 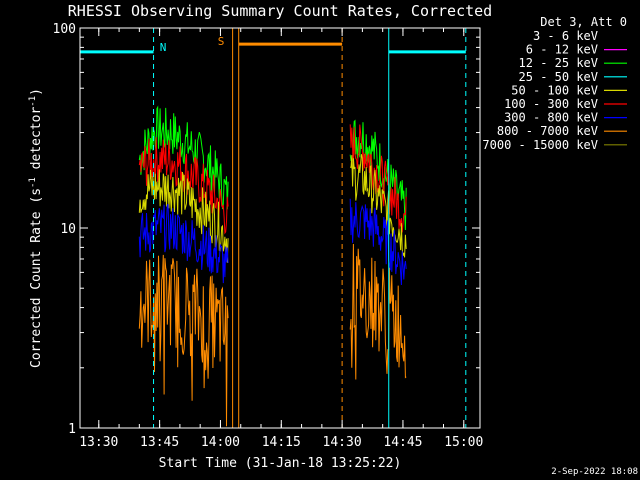 What do you see at coordinates (220, 442) in the screenshot?
I see `x-tick-label: 14:00` at bounding box center [220, 442].